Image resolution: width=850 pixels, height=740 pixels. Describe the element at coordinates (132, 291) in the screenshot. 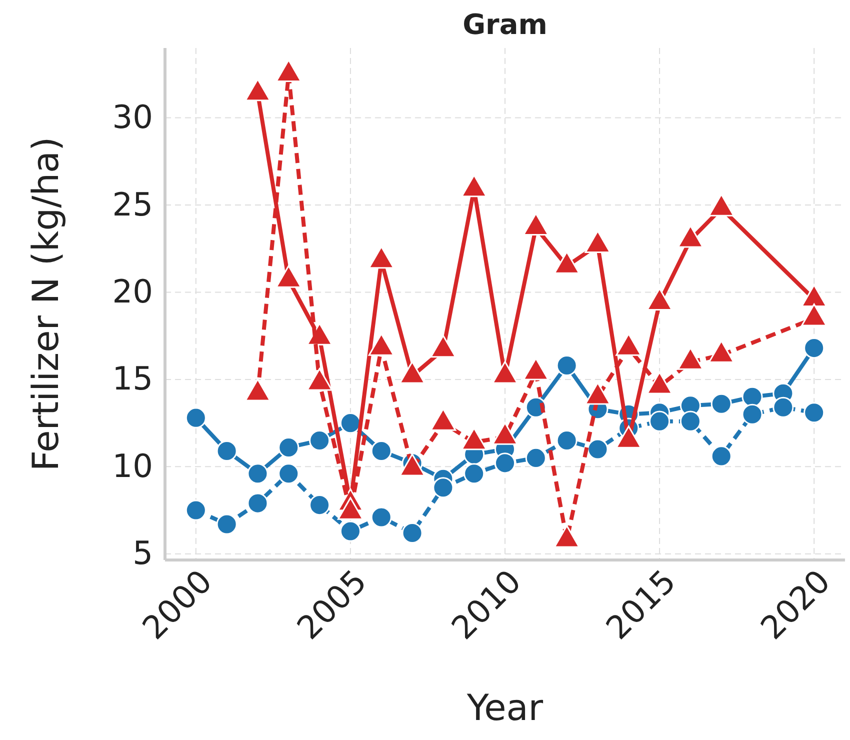

I see `y-tick-label: 20` at that location.